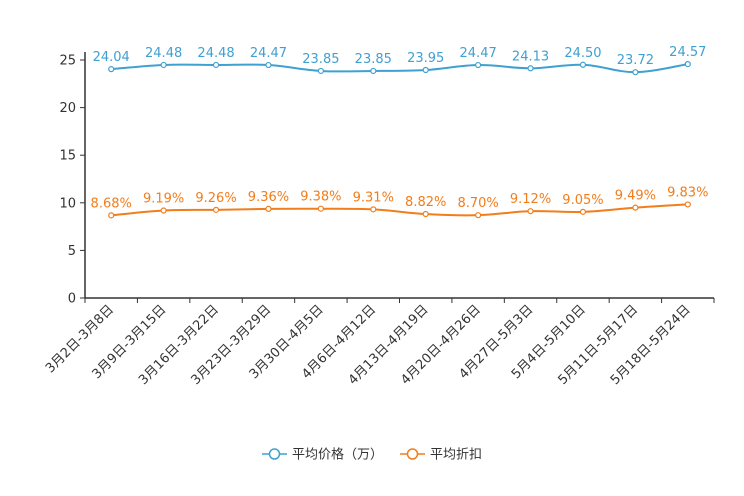 The height and width of the screenshot is (496, 744). I want to click on data-label: 9.12%, so click(530, 199).